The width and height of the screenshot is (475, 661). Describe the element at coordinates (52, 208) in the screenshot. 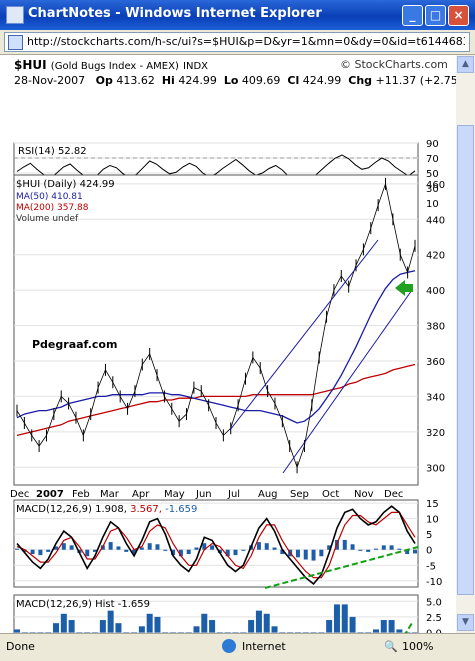

I see `price-legend-ma200: MA(200) 357.88` at that location.